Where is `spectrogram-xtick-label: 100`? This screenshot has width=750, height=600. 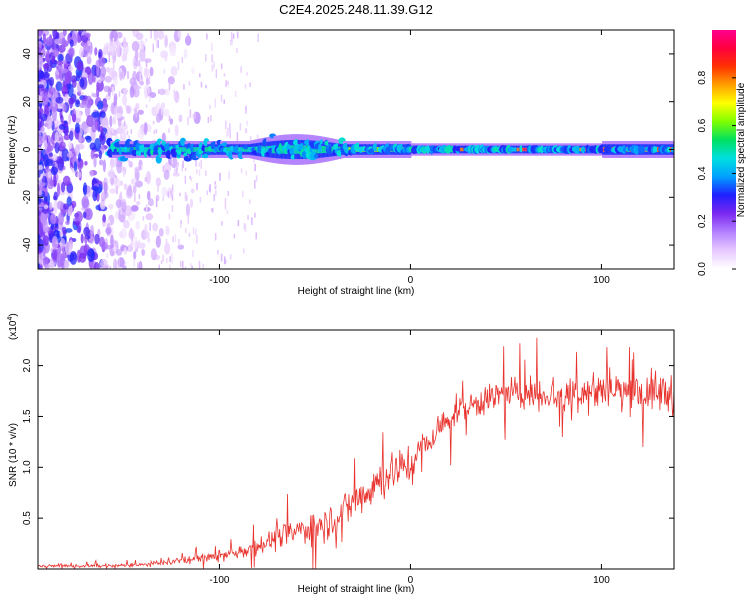 spectrogram-xtick-label: 100 is located at coordinates (601, 280).